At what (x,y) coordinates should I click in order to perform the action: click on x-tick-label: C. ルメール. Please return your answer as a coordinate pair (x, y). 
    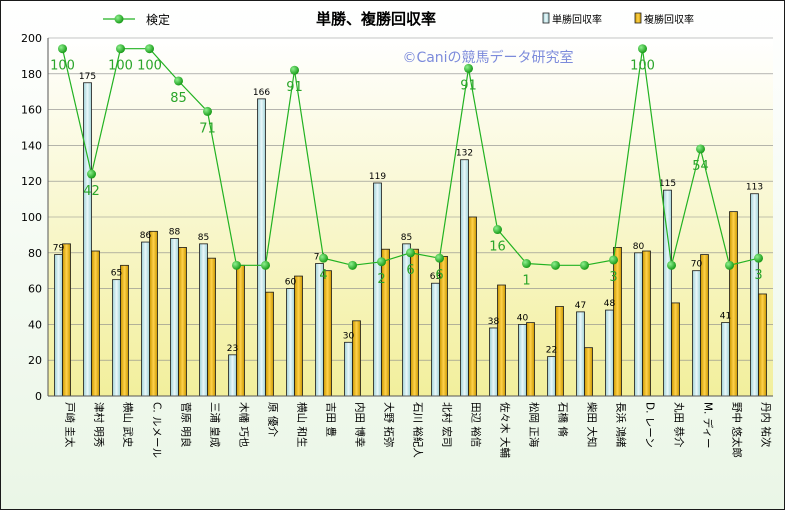
    Looking at the image, I should click on (157, 430).